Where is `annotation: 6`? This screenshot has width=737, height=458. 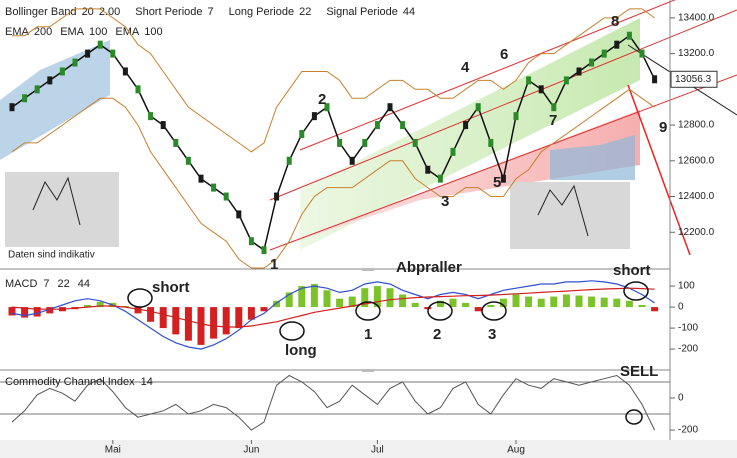
annotation: 6 is located at coordinates (504, 54).